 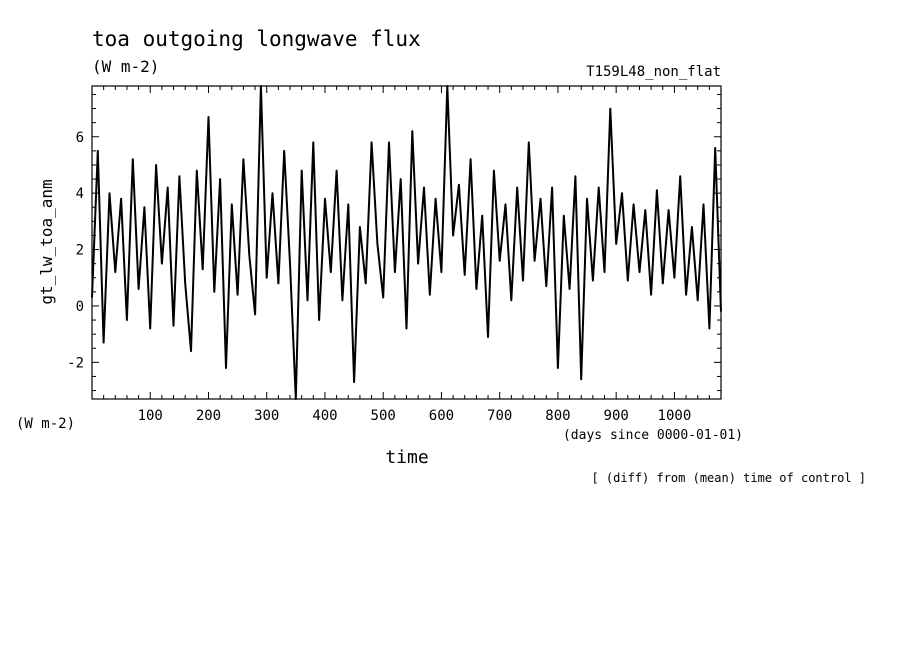 I want to click on x-tick-label: 300, so click(x=266, y=416).